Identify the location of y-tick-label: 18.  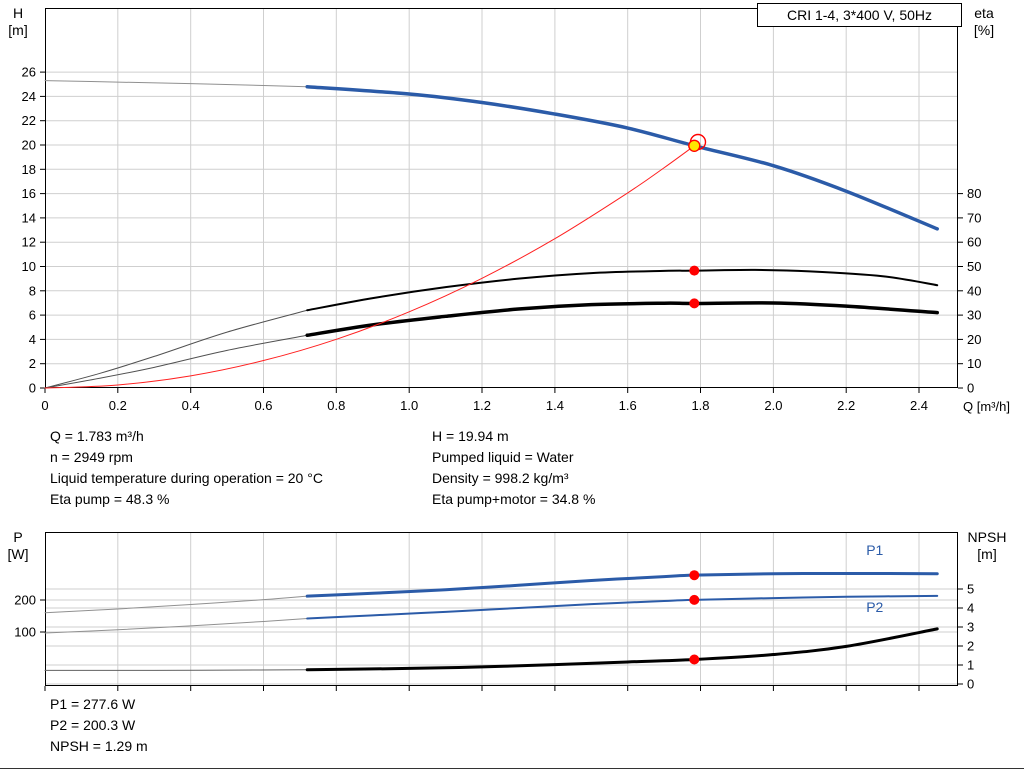
(29, 169).